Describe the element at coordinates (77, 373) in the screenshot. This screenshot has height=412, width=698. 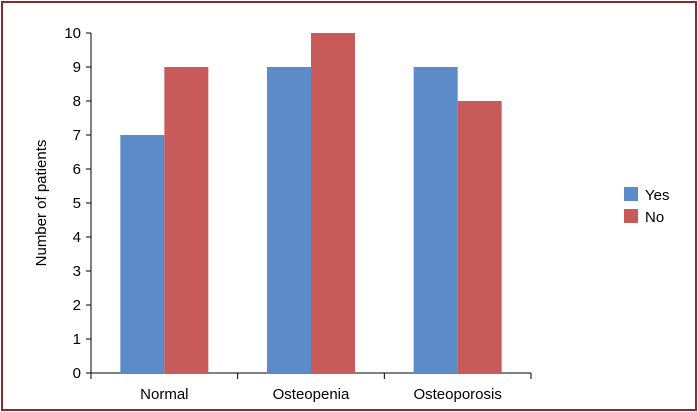
I see `y-tick-label: 0` at that location.